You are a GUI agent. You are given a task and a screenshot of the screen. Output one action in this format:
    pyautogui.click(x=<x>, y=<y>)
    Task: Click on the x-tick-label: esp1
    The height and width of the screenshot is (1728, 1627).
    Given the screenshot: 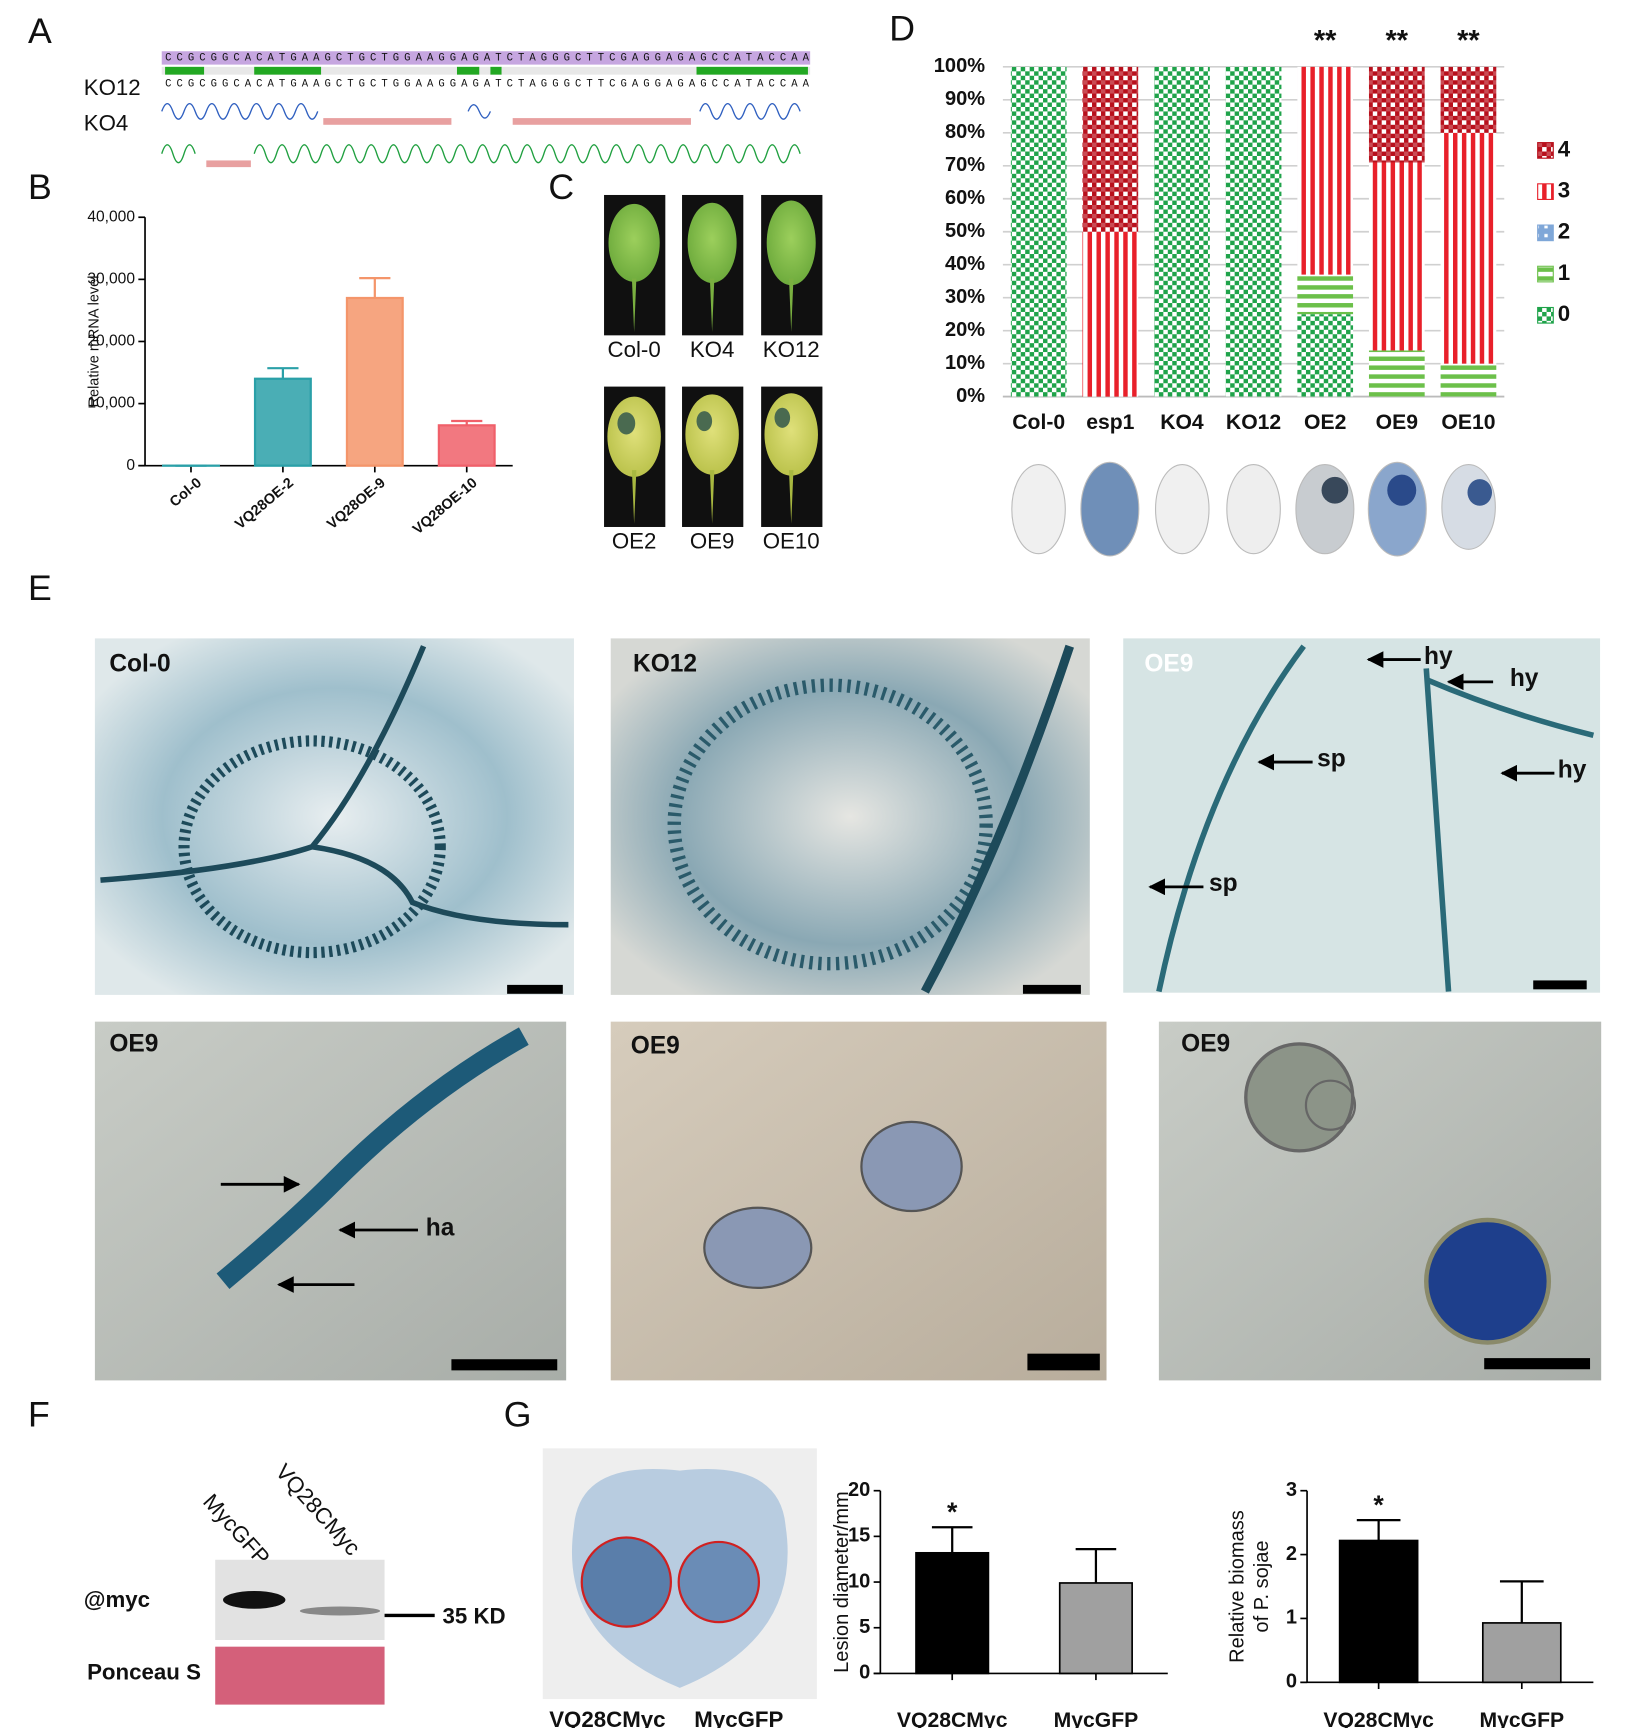 What is the action you would take?
    pyautogui.click(x=1110, y=422)
    